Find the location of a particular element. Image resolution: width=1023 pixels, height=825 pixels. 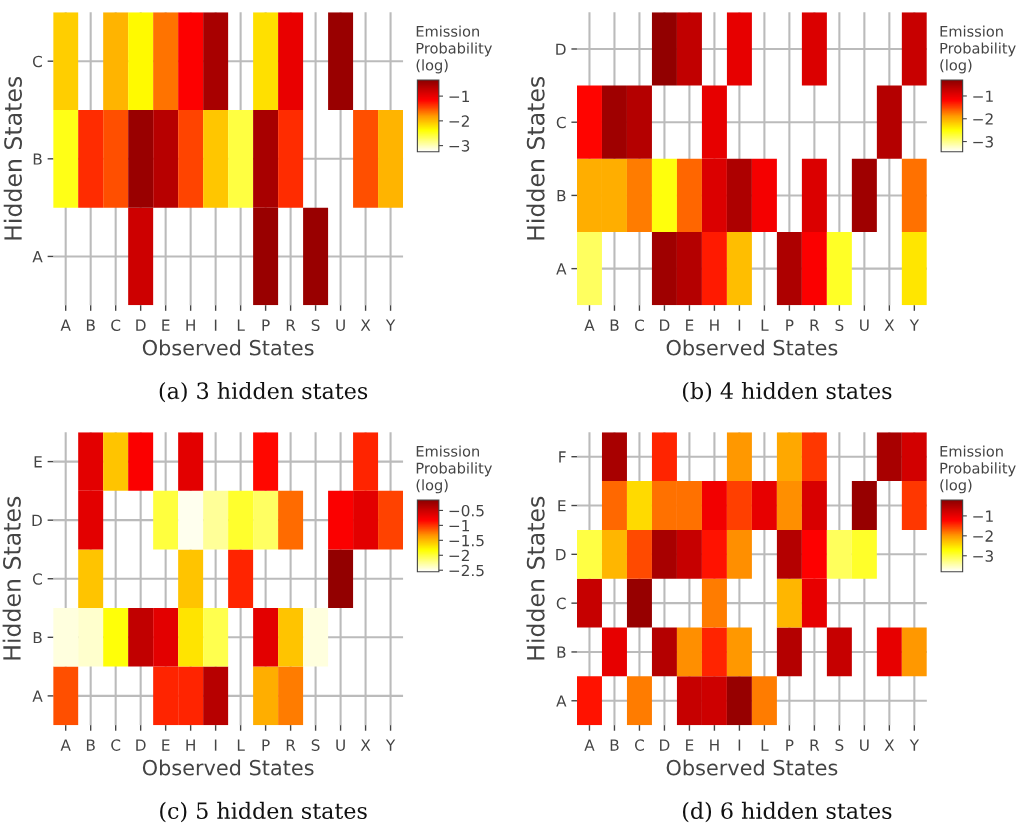

color-bar-label: −0.5 is located at coordinates (466, 510).